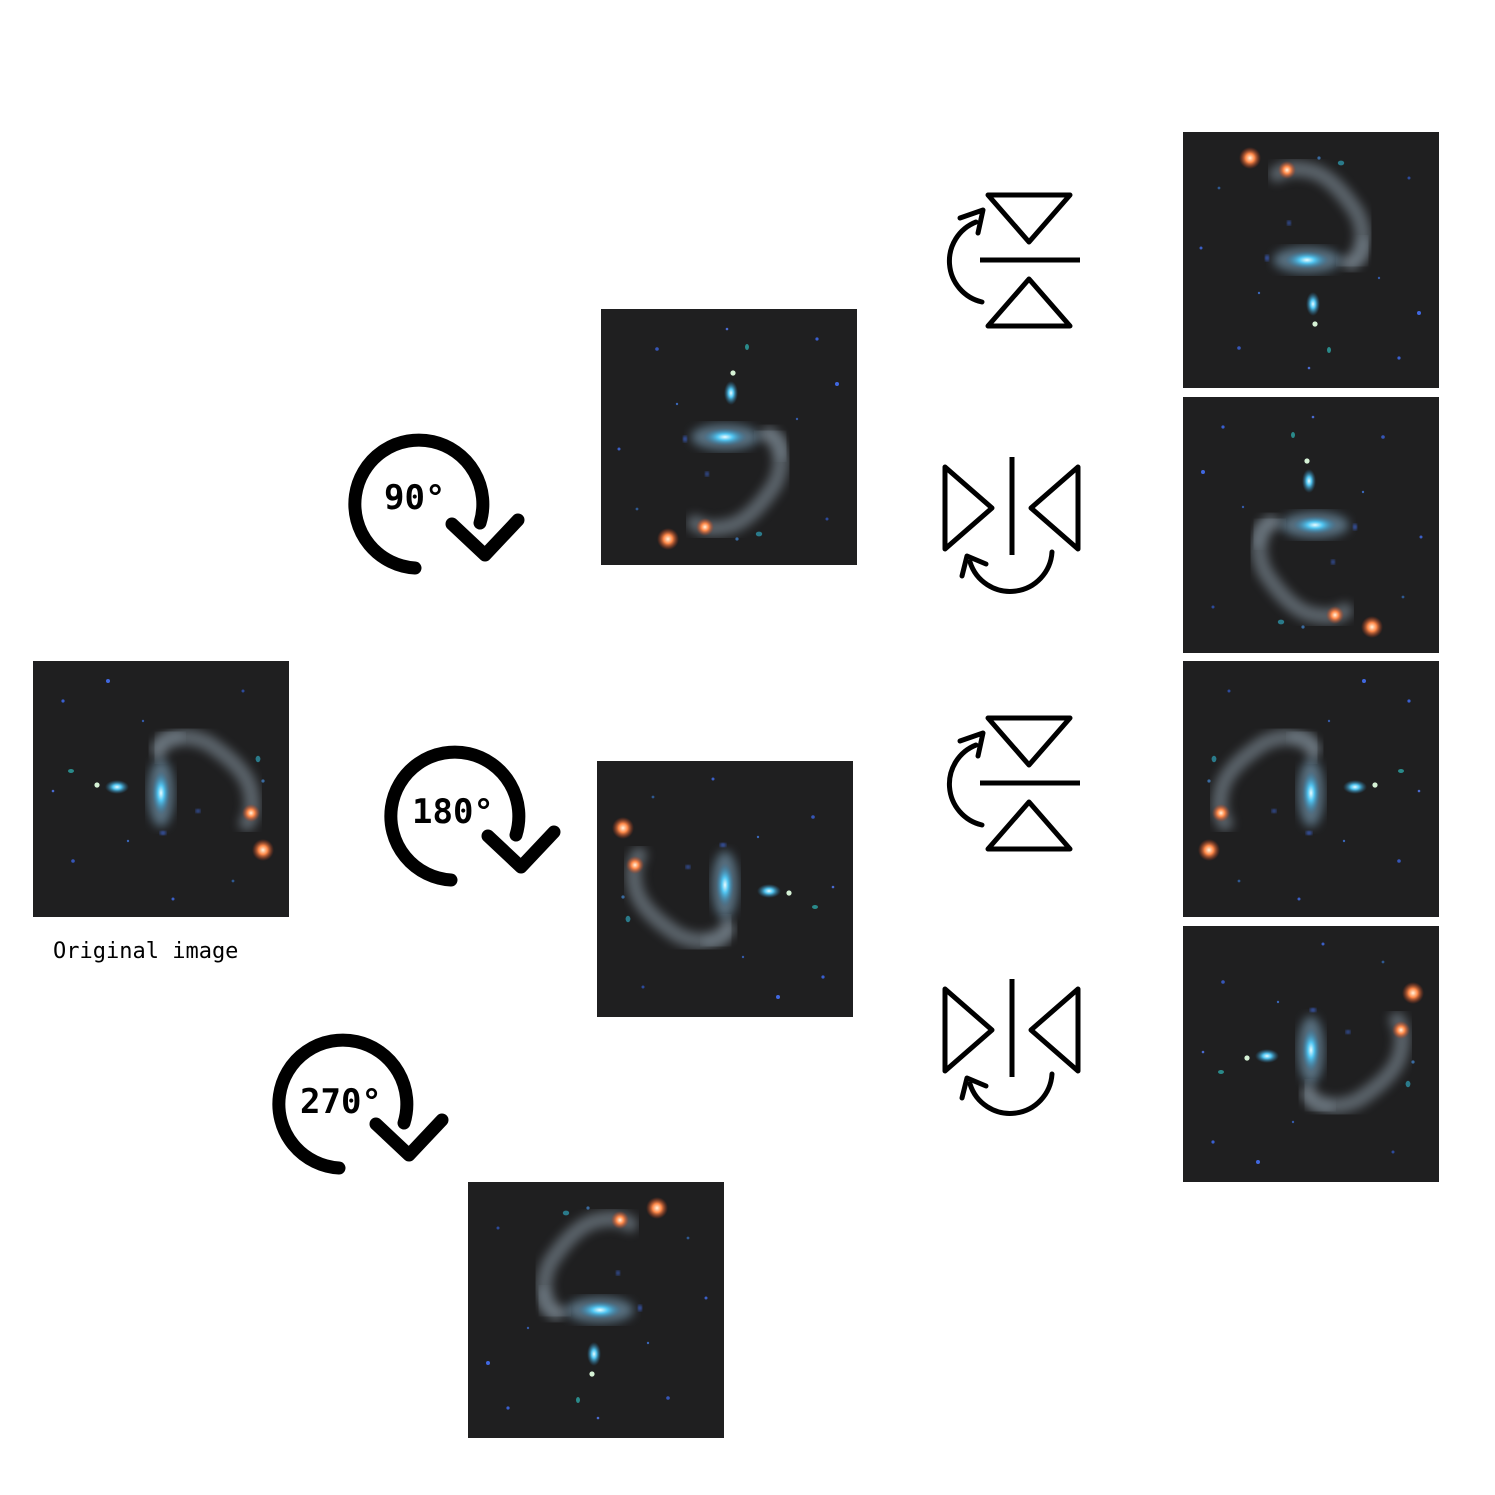 The height and width of the screenshot is (1495, 1495). What do you see at coordinates (725, 889) in the screenshot?
I see `rotated-180-image` at bounding box center [725, 889].